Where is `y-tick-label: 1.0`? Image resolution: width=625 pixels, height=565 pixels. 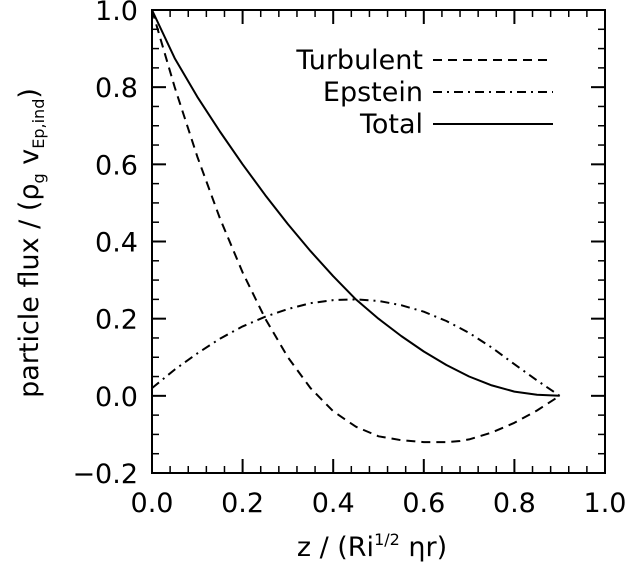 y-tick-label: 1.0 is located at coordinates (116, 13).